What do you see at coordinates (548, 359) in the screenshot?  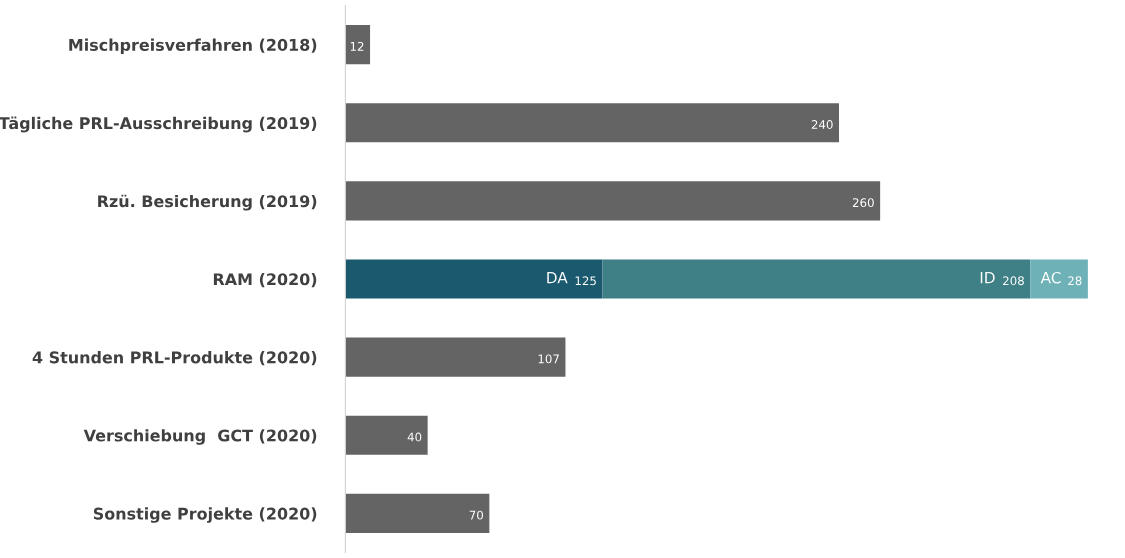 I see `data-label: 107` at bounding box center [548, 359].